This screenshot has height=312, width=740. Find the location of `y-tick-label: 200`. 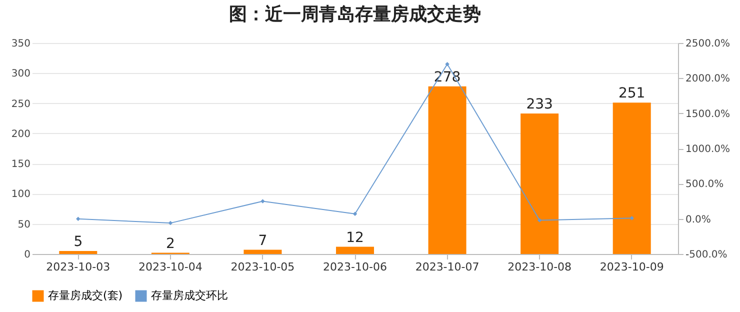

y-tick-label: 200 is located at coordinates (20, 134).